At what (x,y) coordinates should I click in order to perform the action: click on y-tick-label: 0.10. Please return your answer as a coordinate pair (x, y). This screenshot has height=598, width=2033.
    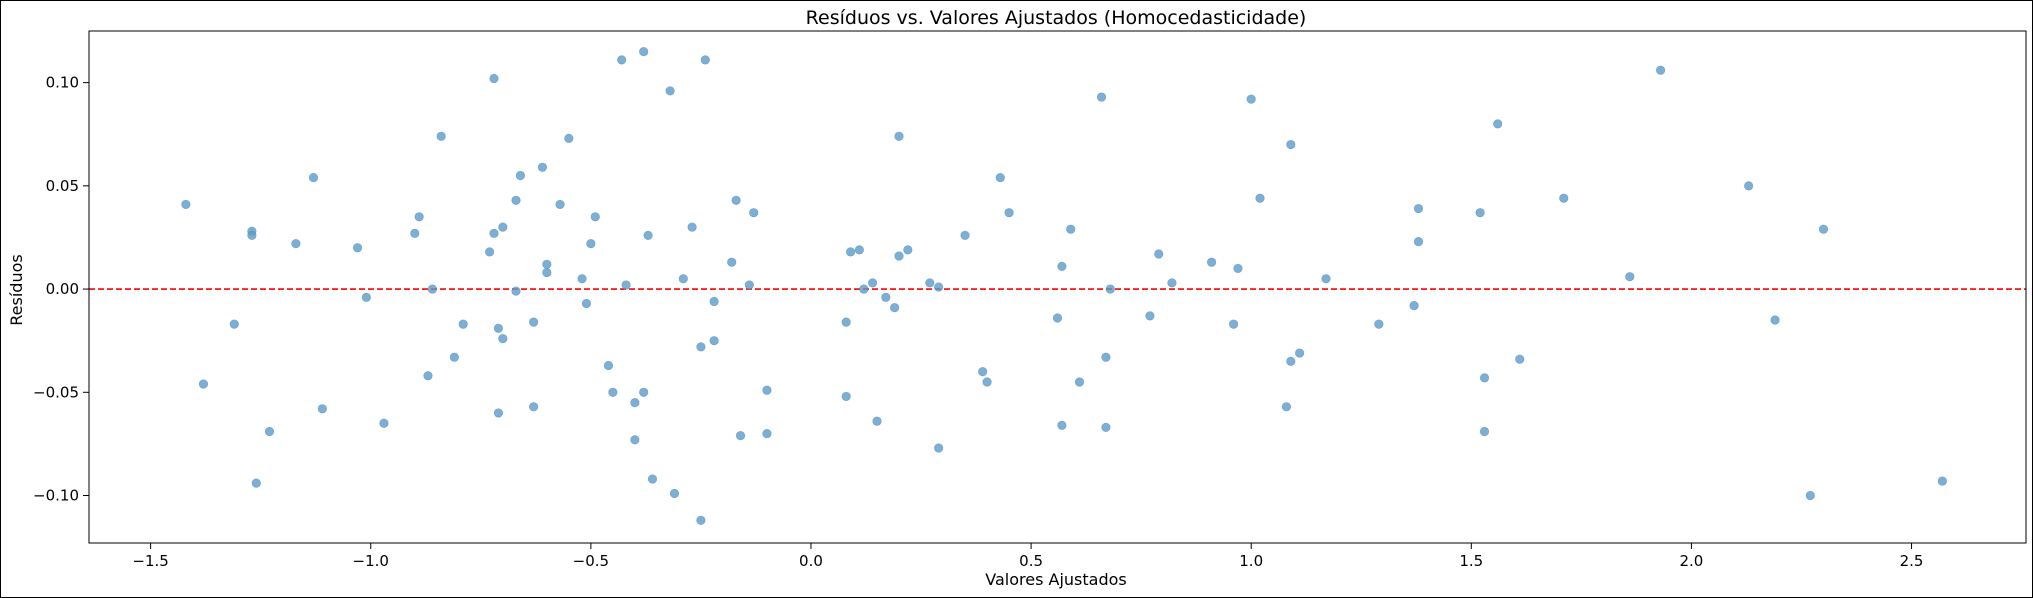
    Looking at the image, I should click on (62, 83).